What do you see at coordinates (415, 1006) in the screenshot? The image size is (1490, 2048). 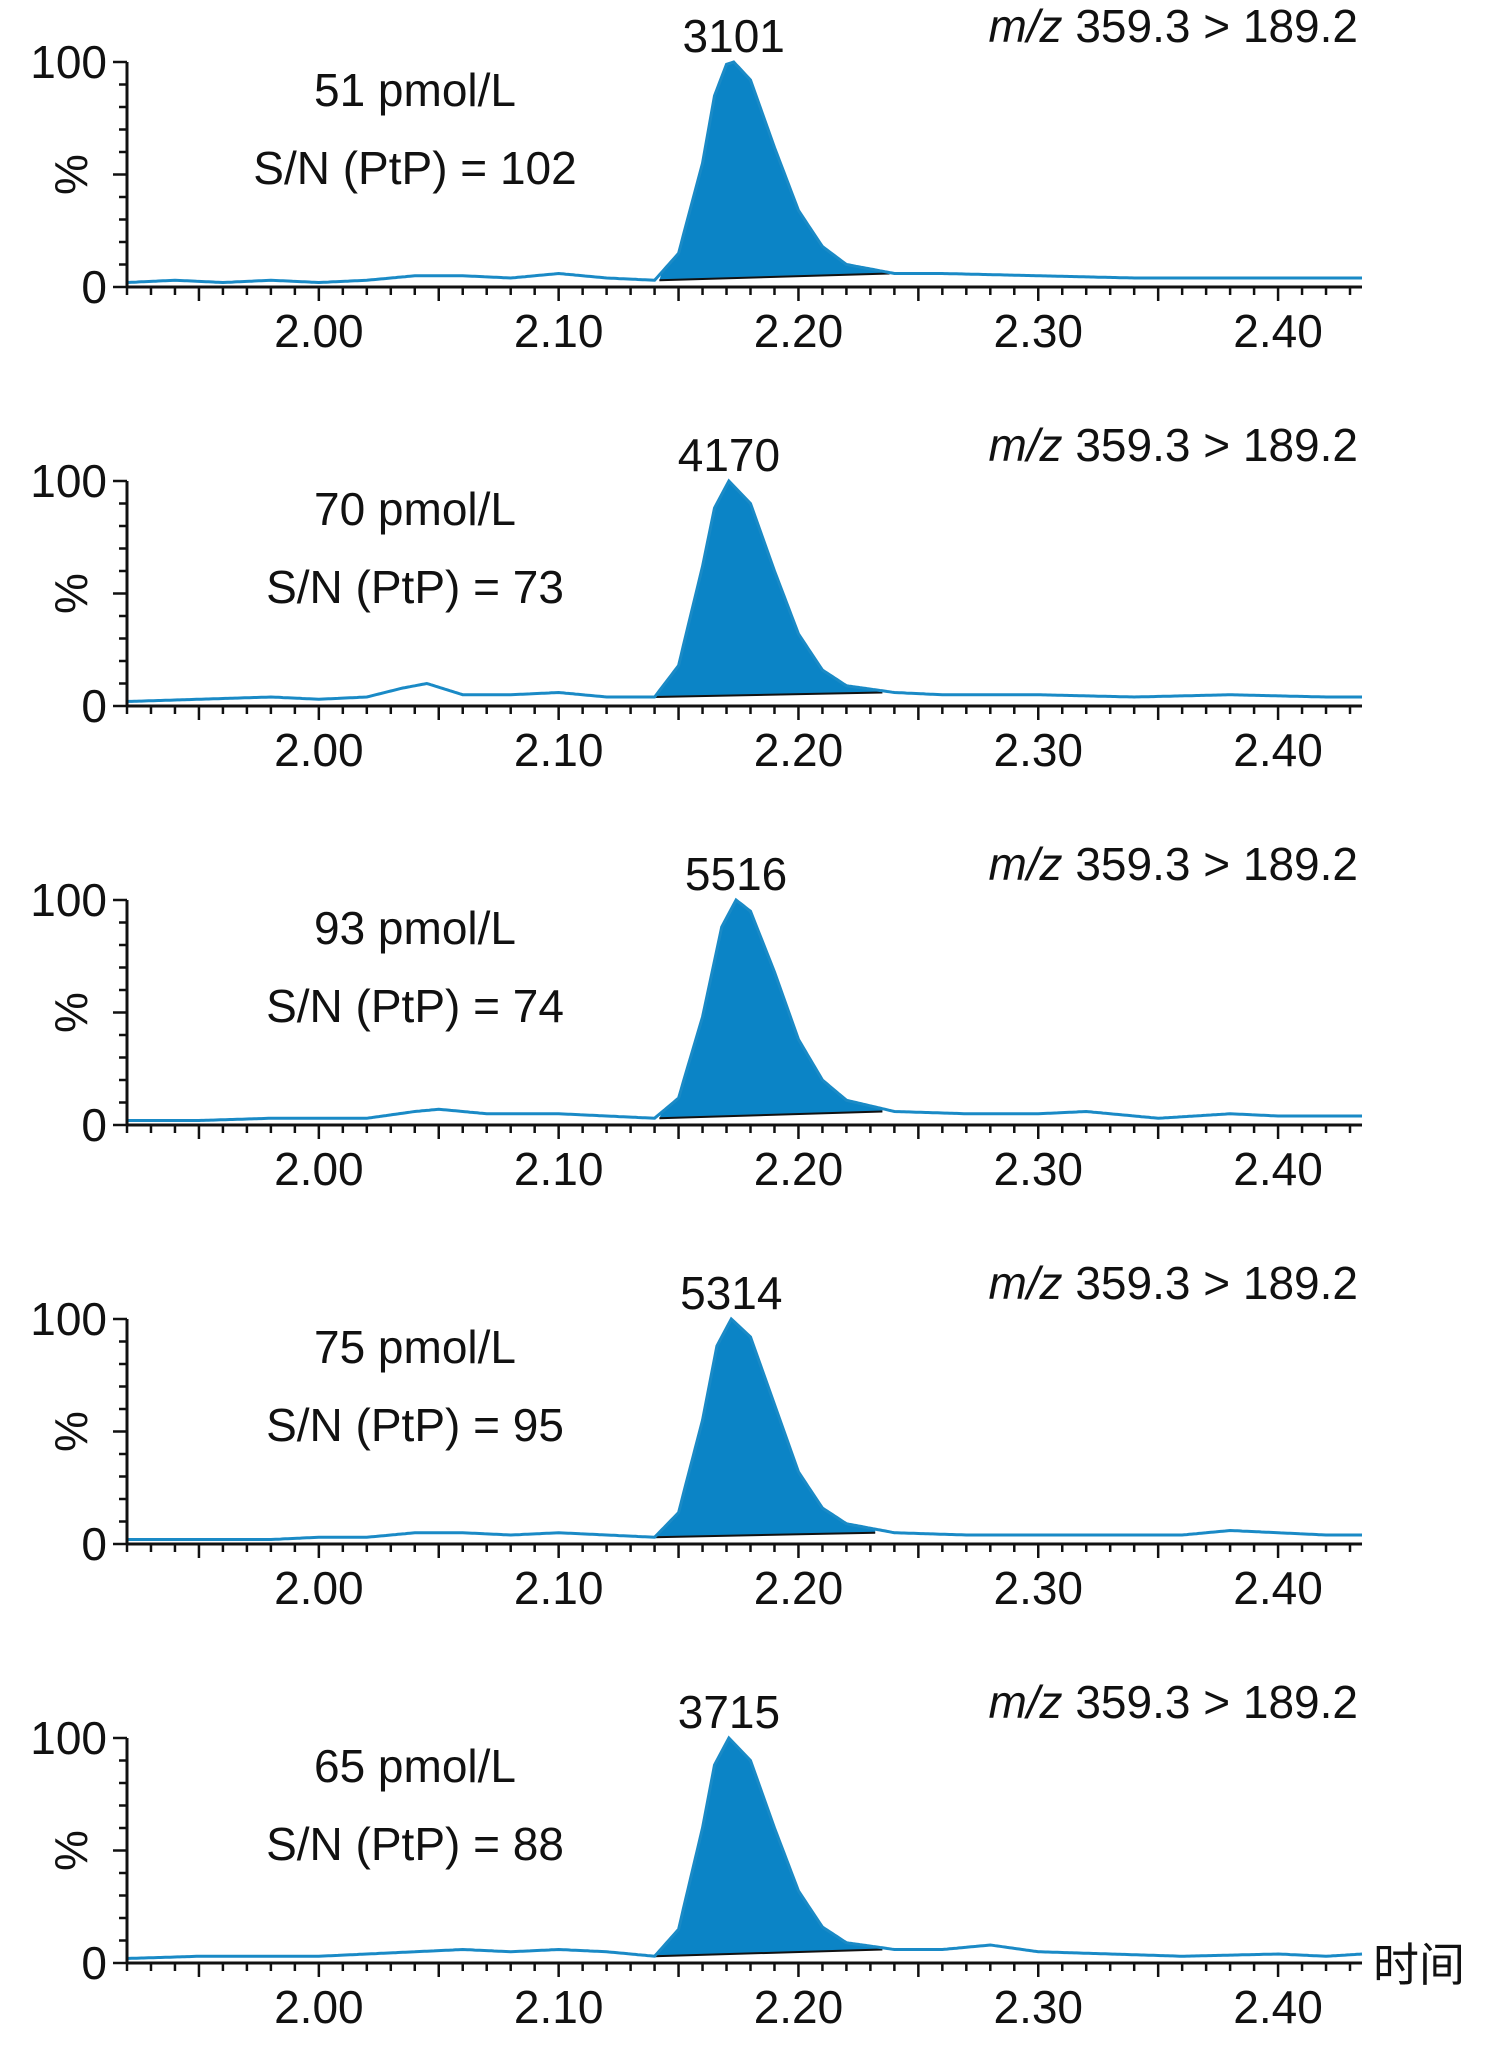 I see `panel-subtitle: S/N (PtP) = 74` at bounding box center [415, 1006].